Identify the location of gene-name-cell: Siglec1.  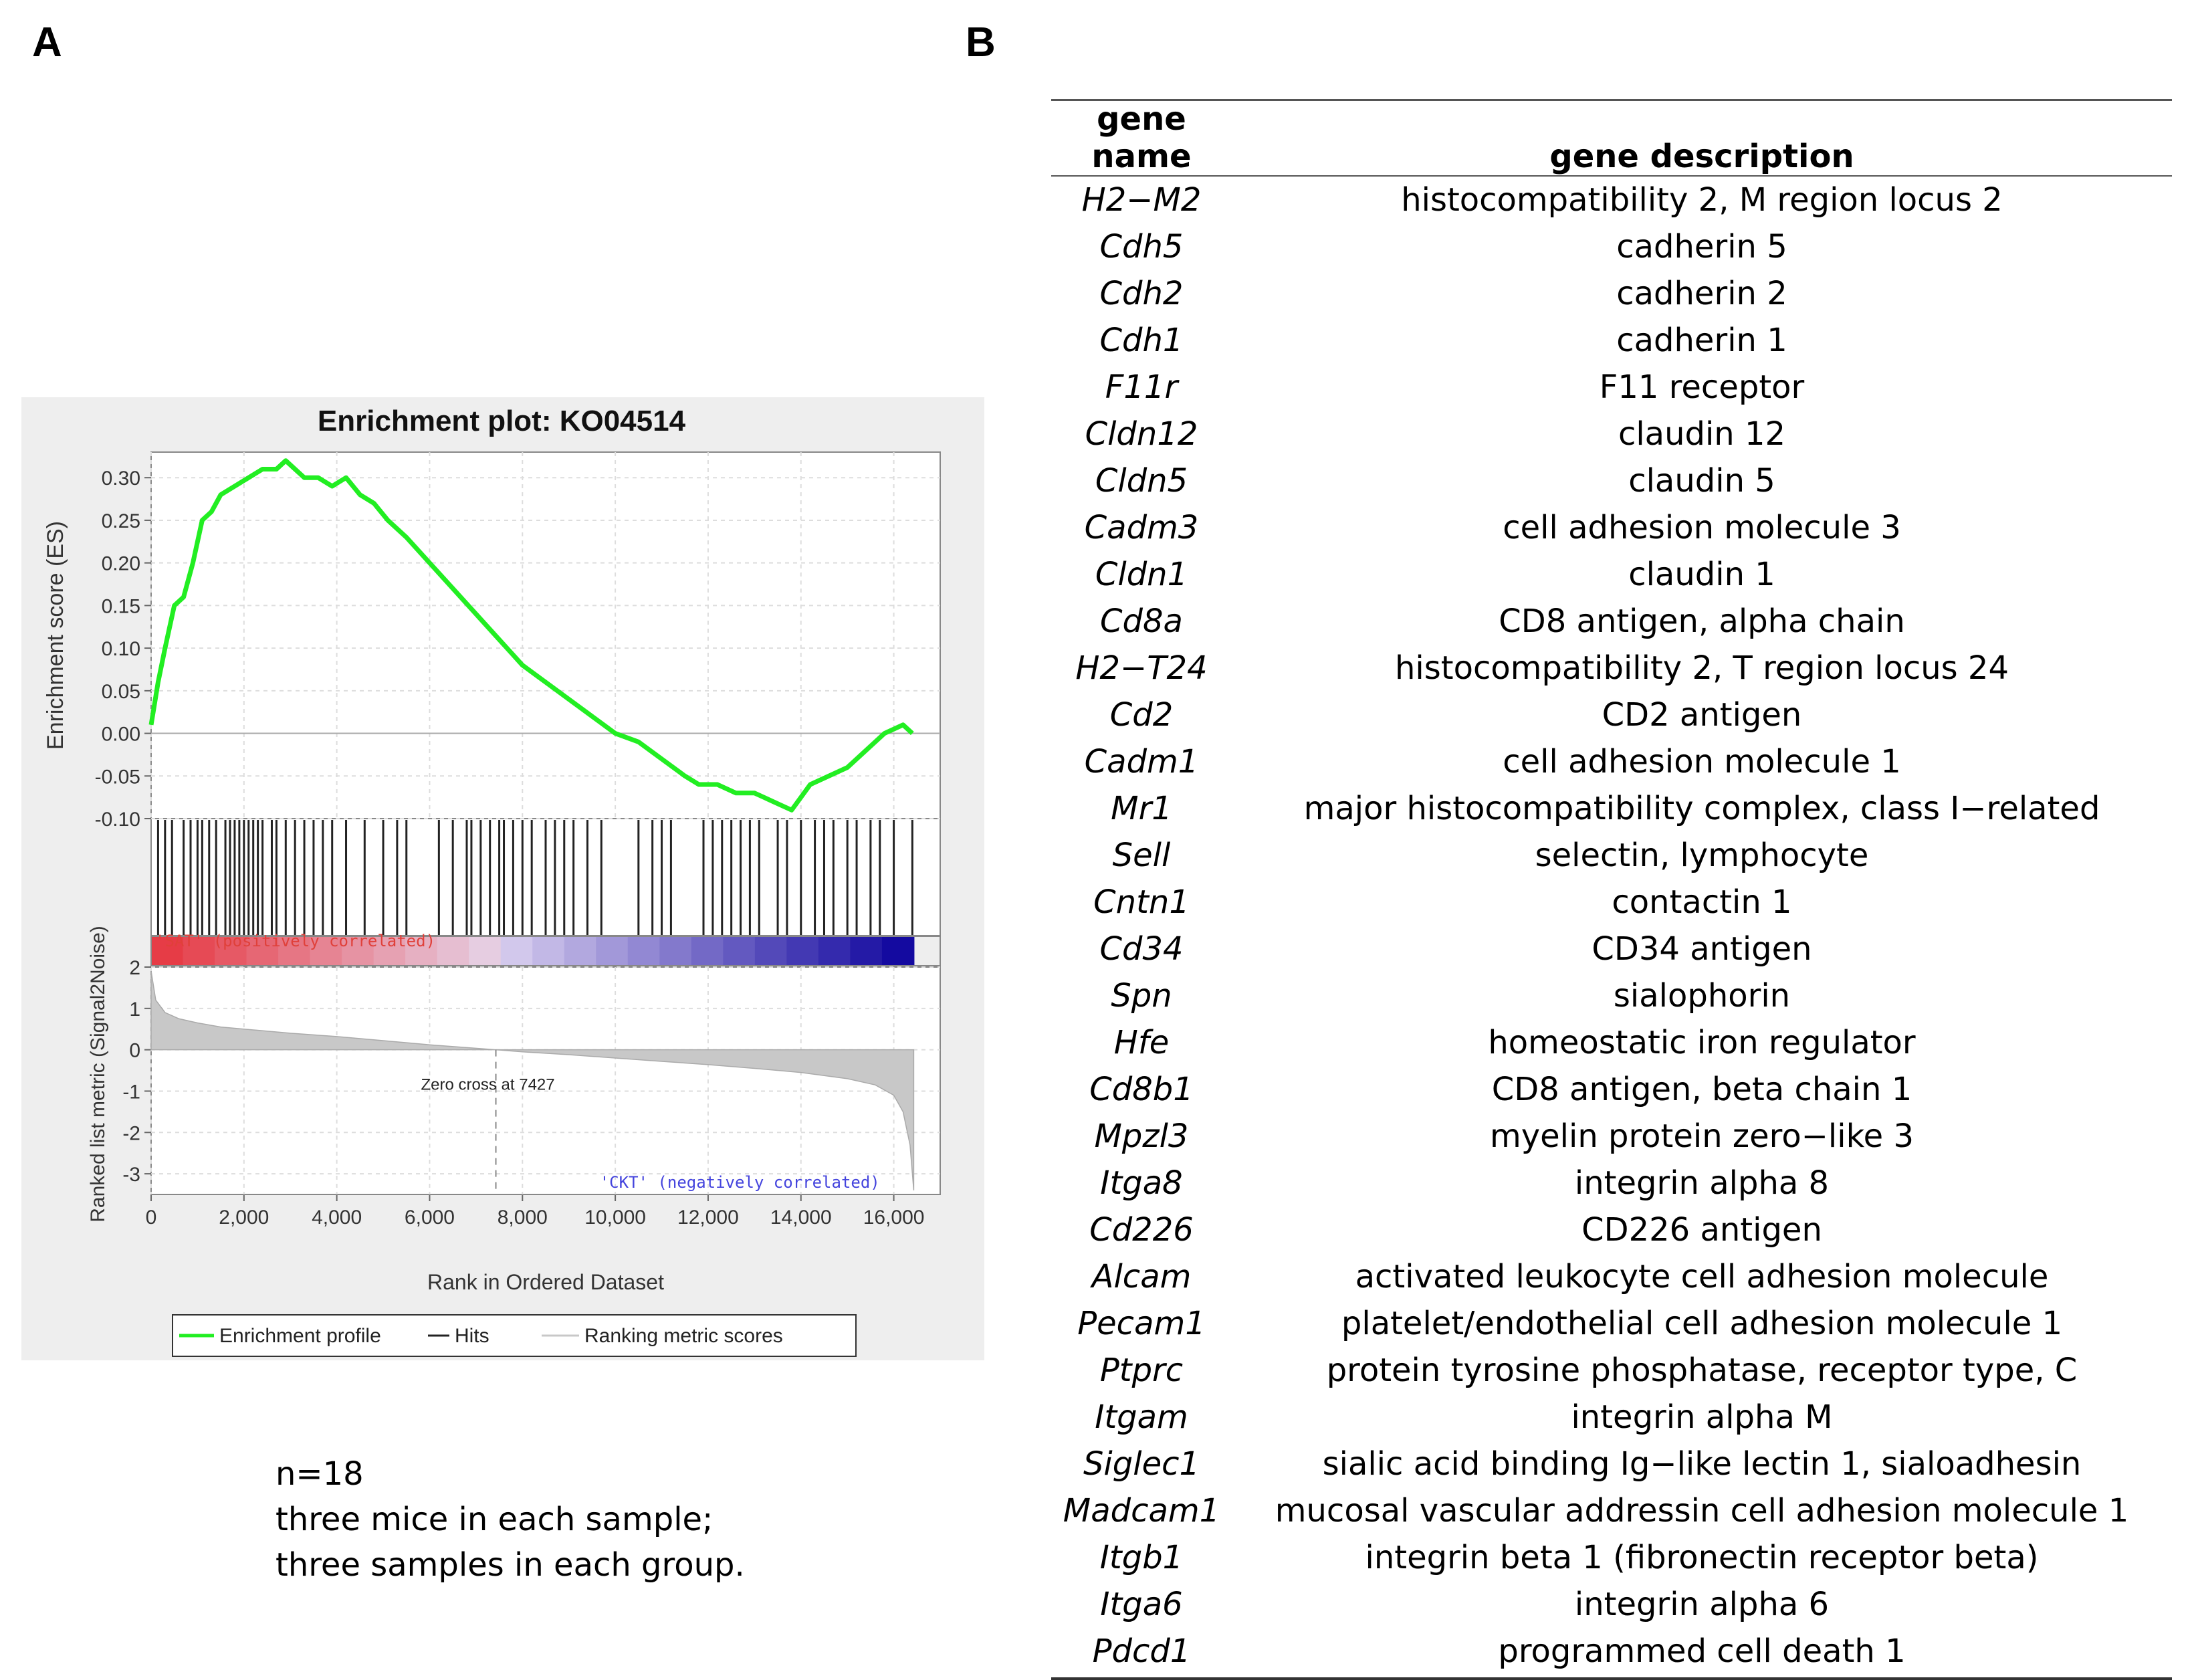
(1141, 1464).